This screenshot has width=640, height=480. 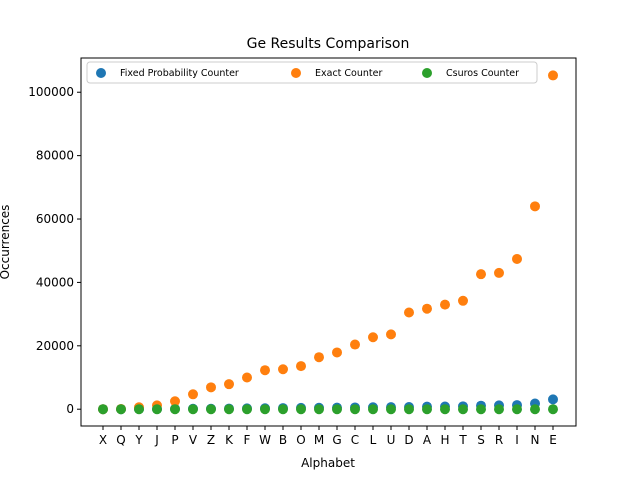 What do you see at coordinates (499, 440) in the screenshot?
I see `x-tick-label: R` at bounding box center [499, 440].